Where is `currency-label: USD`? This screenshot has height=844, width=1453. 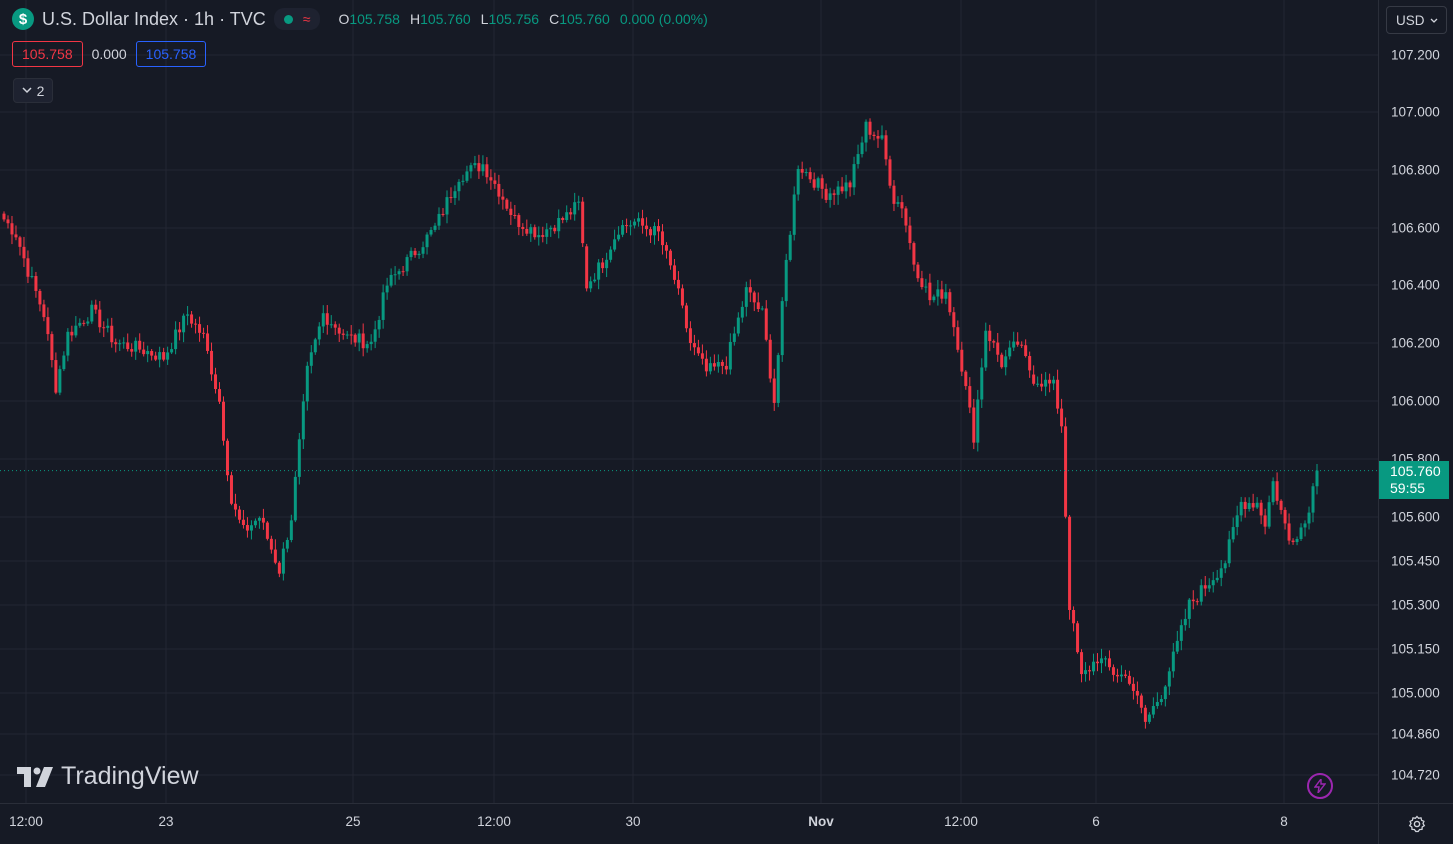 currency-label: USD is located at coordinates (1410, 20).